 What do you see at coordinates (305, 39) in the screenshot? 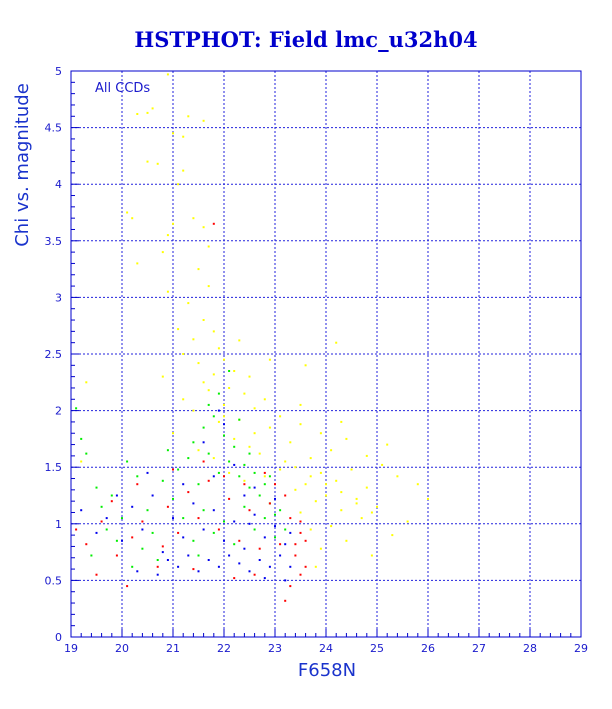
I see `chart-title: HSTPHOT: Field lmc_u32h04` at bounding box center [305, 39].